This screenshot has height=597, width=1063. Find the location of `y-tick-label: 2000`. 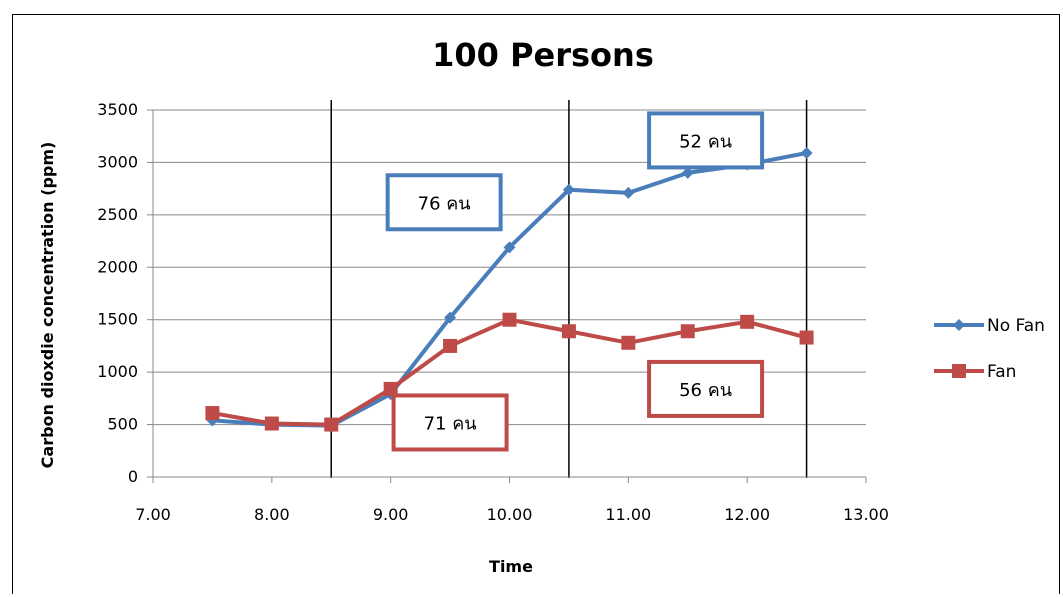

y-tick-label: 2000 is located at coordinates (117, 266).